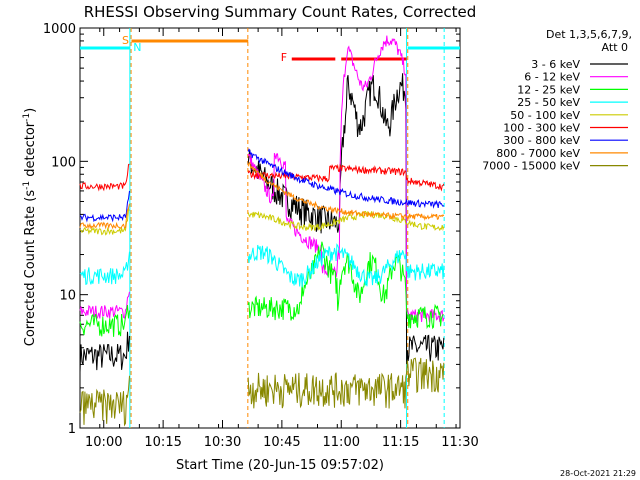 This screenshot has width=640, height=480. What do you see at coordinates (400, 442) in the screenshot?
I see `x-tick-label: 11:15` at bounding box center [400, 442].